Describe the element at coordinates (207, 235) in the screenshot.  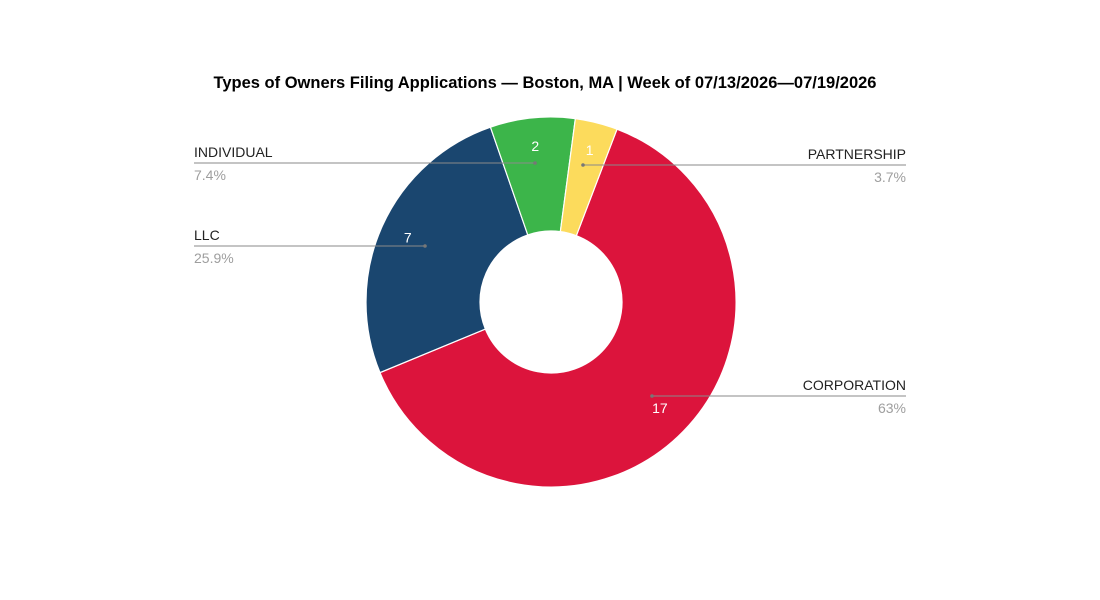
I see `legend-name-llc: LLC` at that location.